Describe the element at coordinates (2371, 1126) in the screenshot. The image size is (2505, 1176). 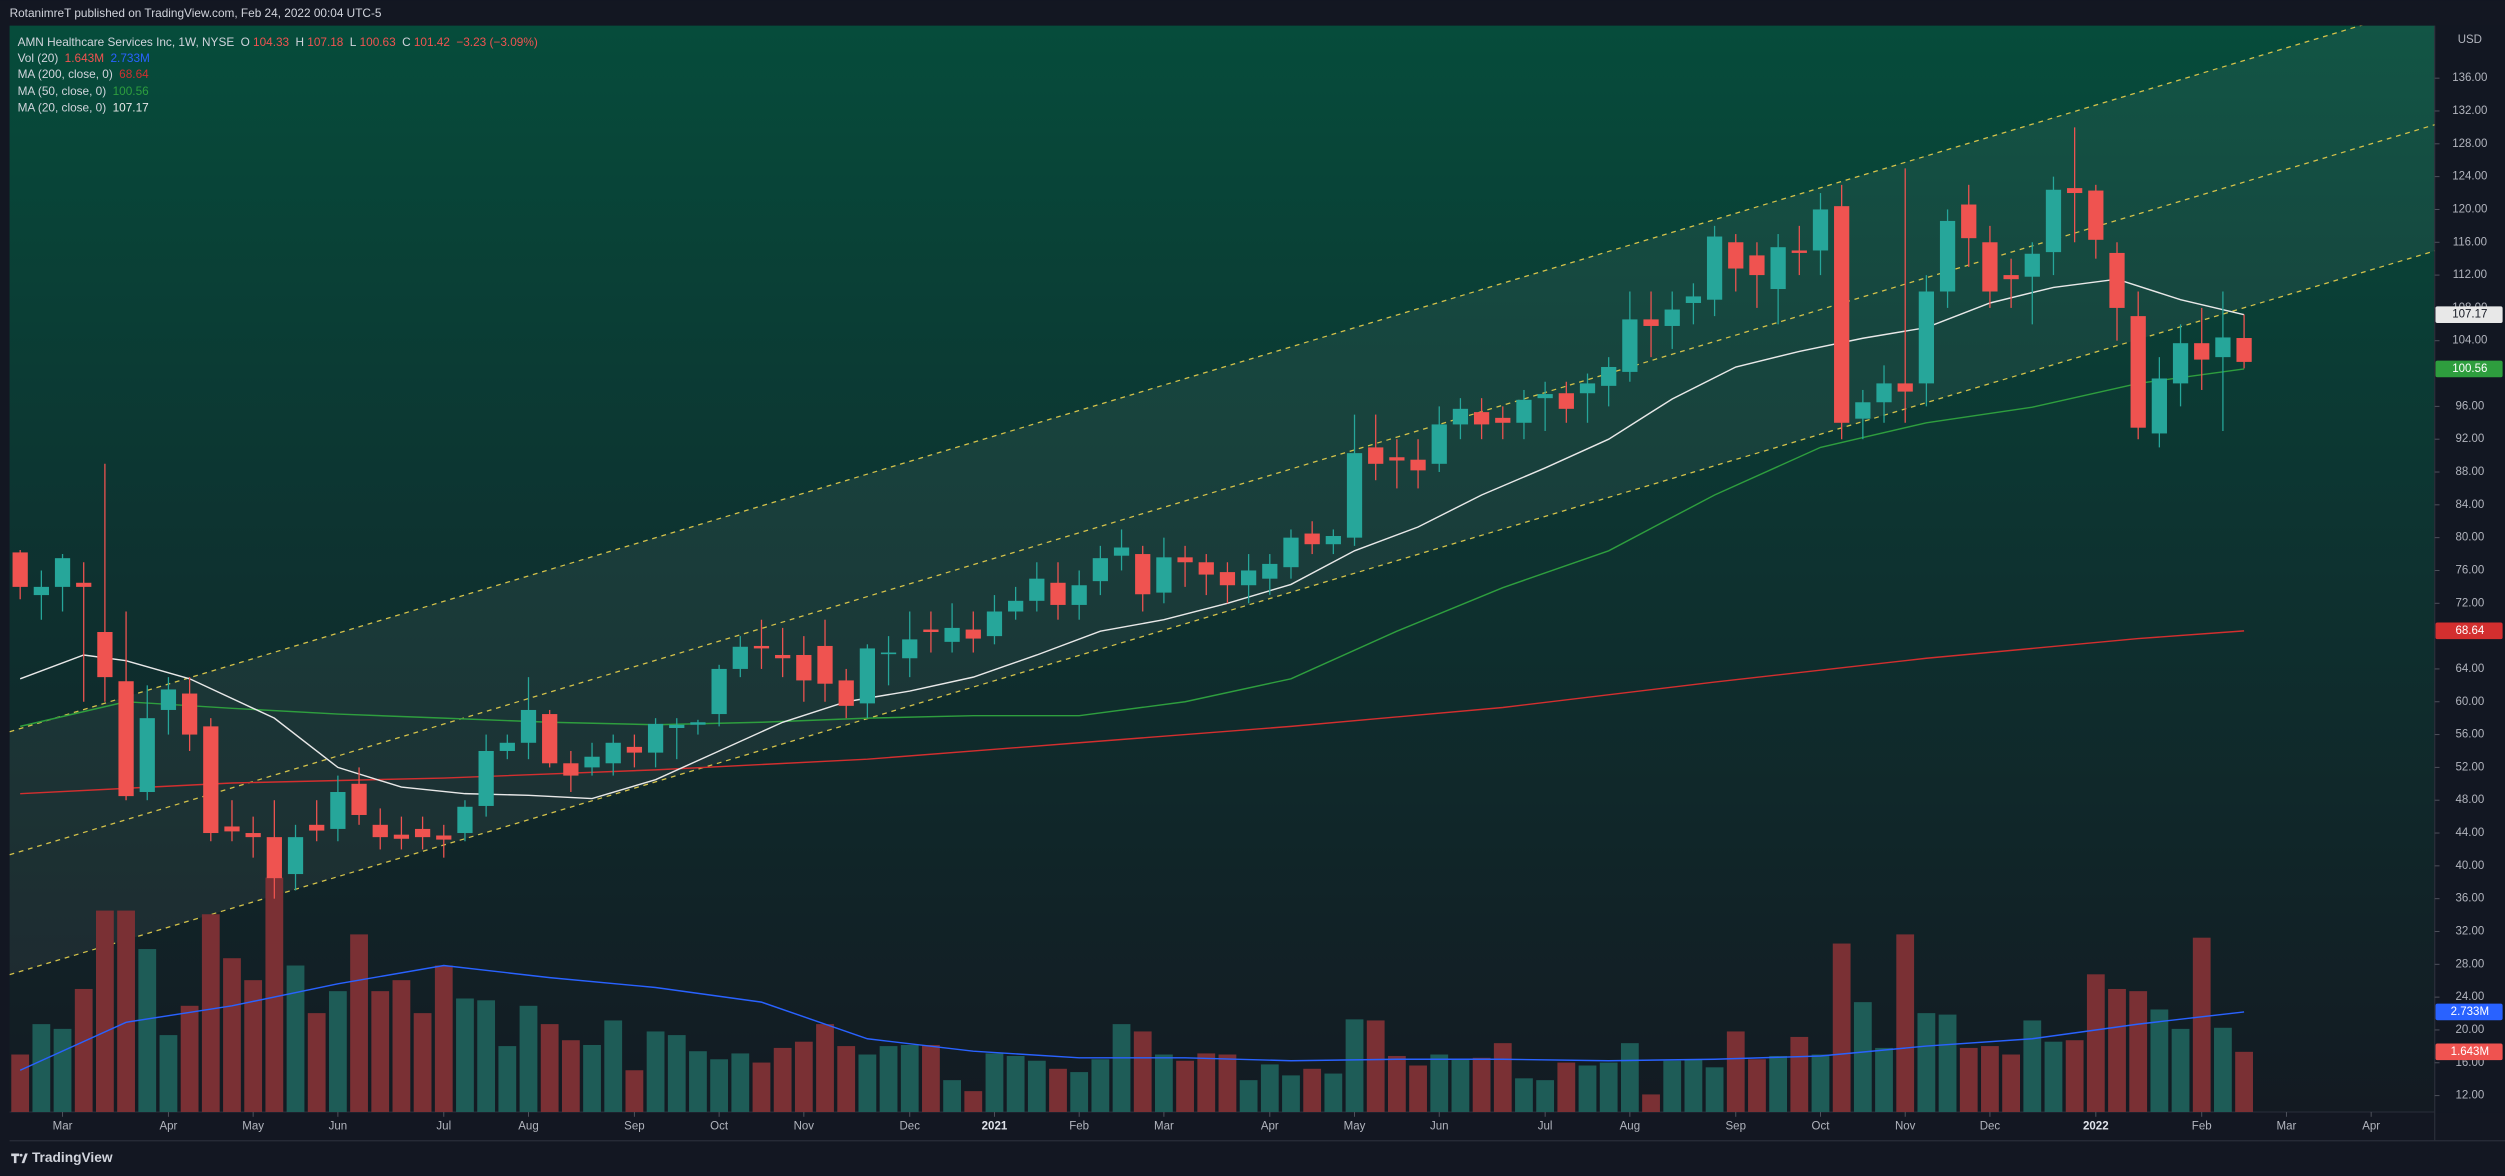
I see `x-tick-label: Apr` at that location.